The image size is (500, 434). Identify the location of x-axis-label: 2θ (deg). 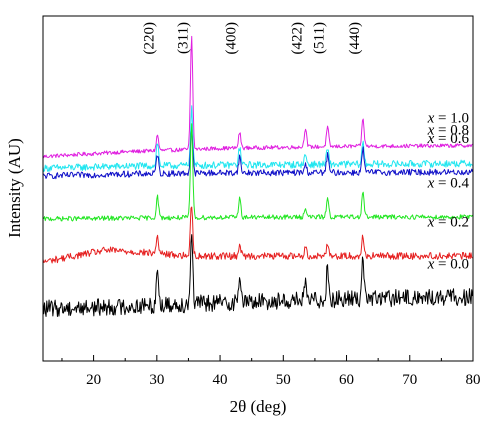
(258, 406).